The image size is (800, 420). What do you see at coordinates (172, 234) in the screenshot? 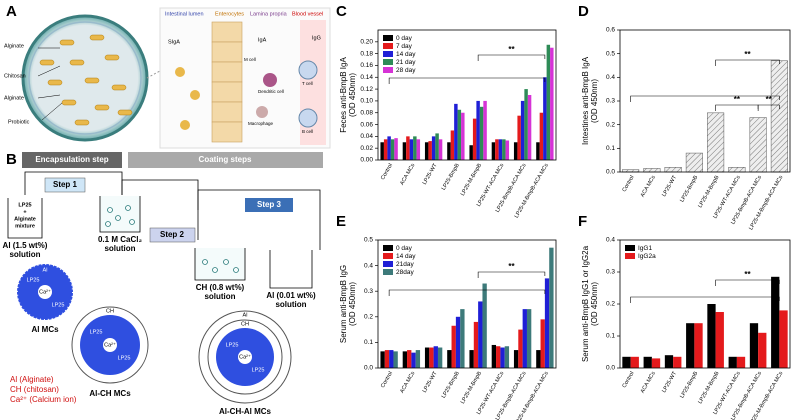
I see `step-label: Step 2` at bounding box center [172, 234].